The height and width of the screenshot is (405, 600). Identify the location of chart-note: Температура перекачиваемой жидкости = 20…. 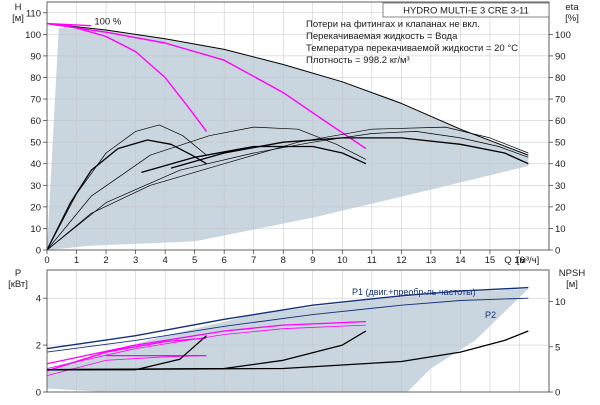
(412, 48).